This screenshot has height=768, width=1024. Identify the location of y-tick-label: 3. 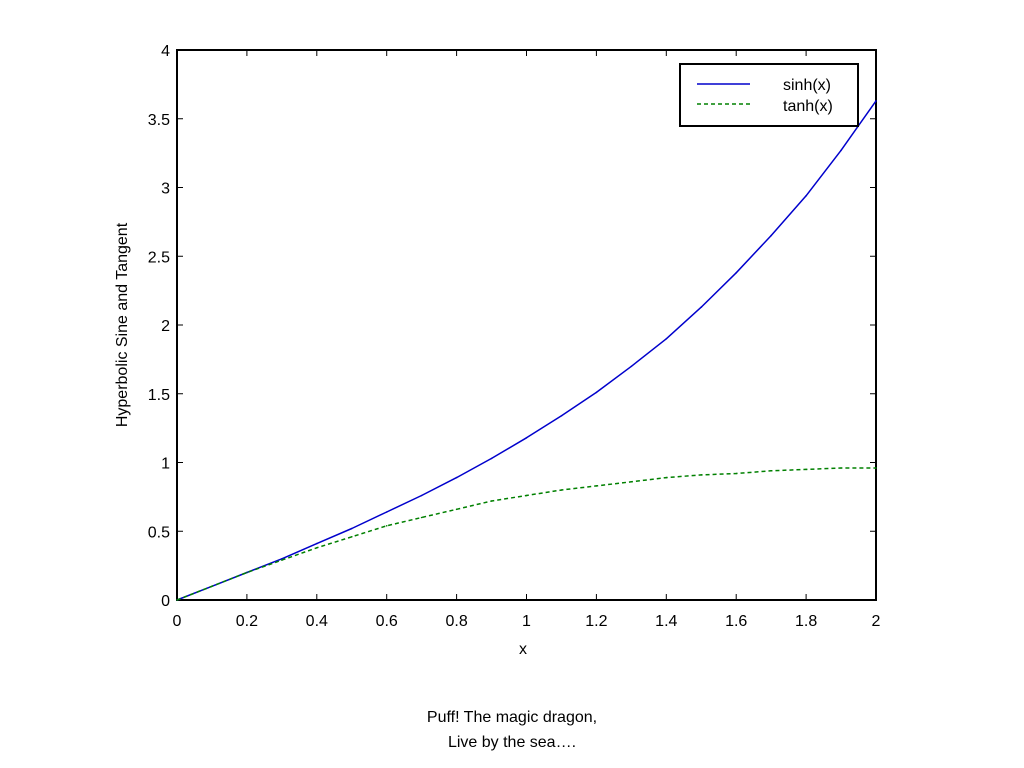
(165, 189).